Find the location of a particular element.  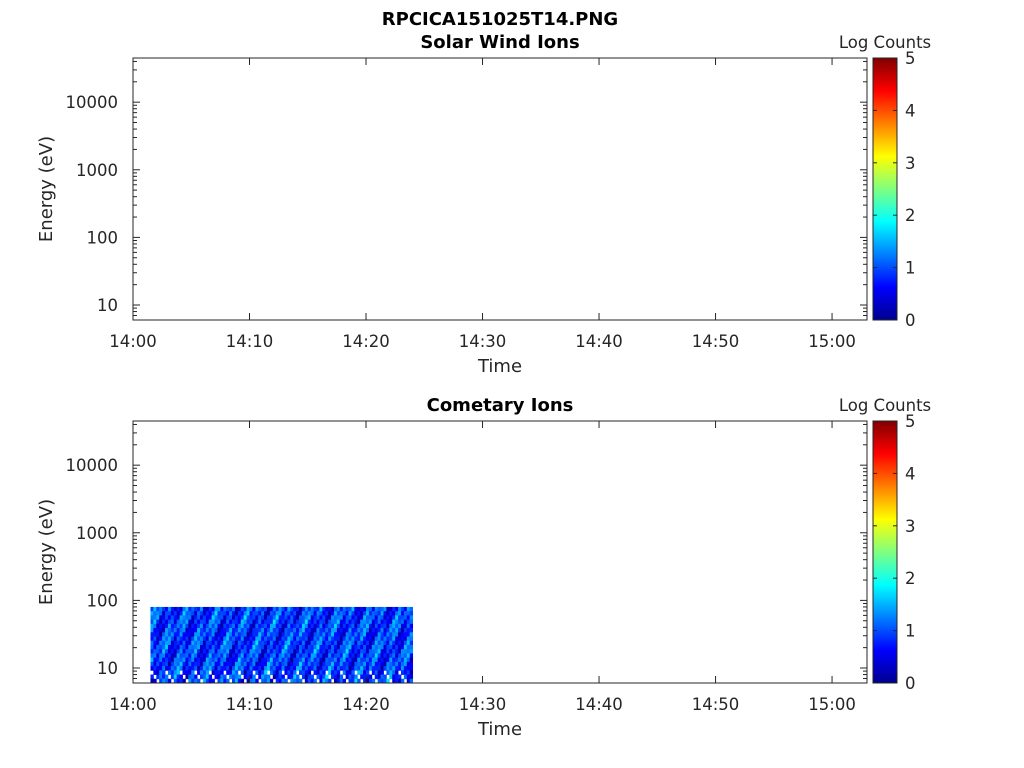

y-tick-label: 1000 is located at coordinates (97, 533).